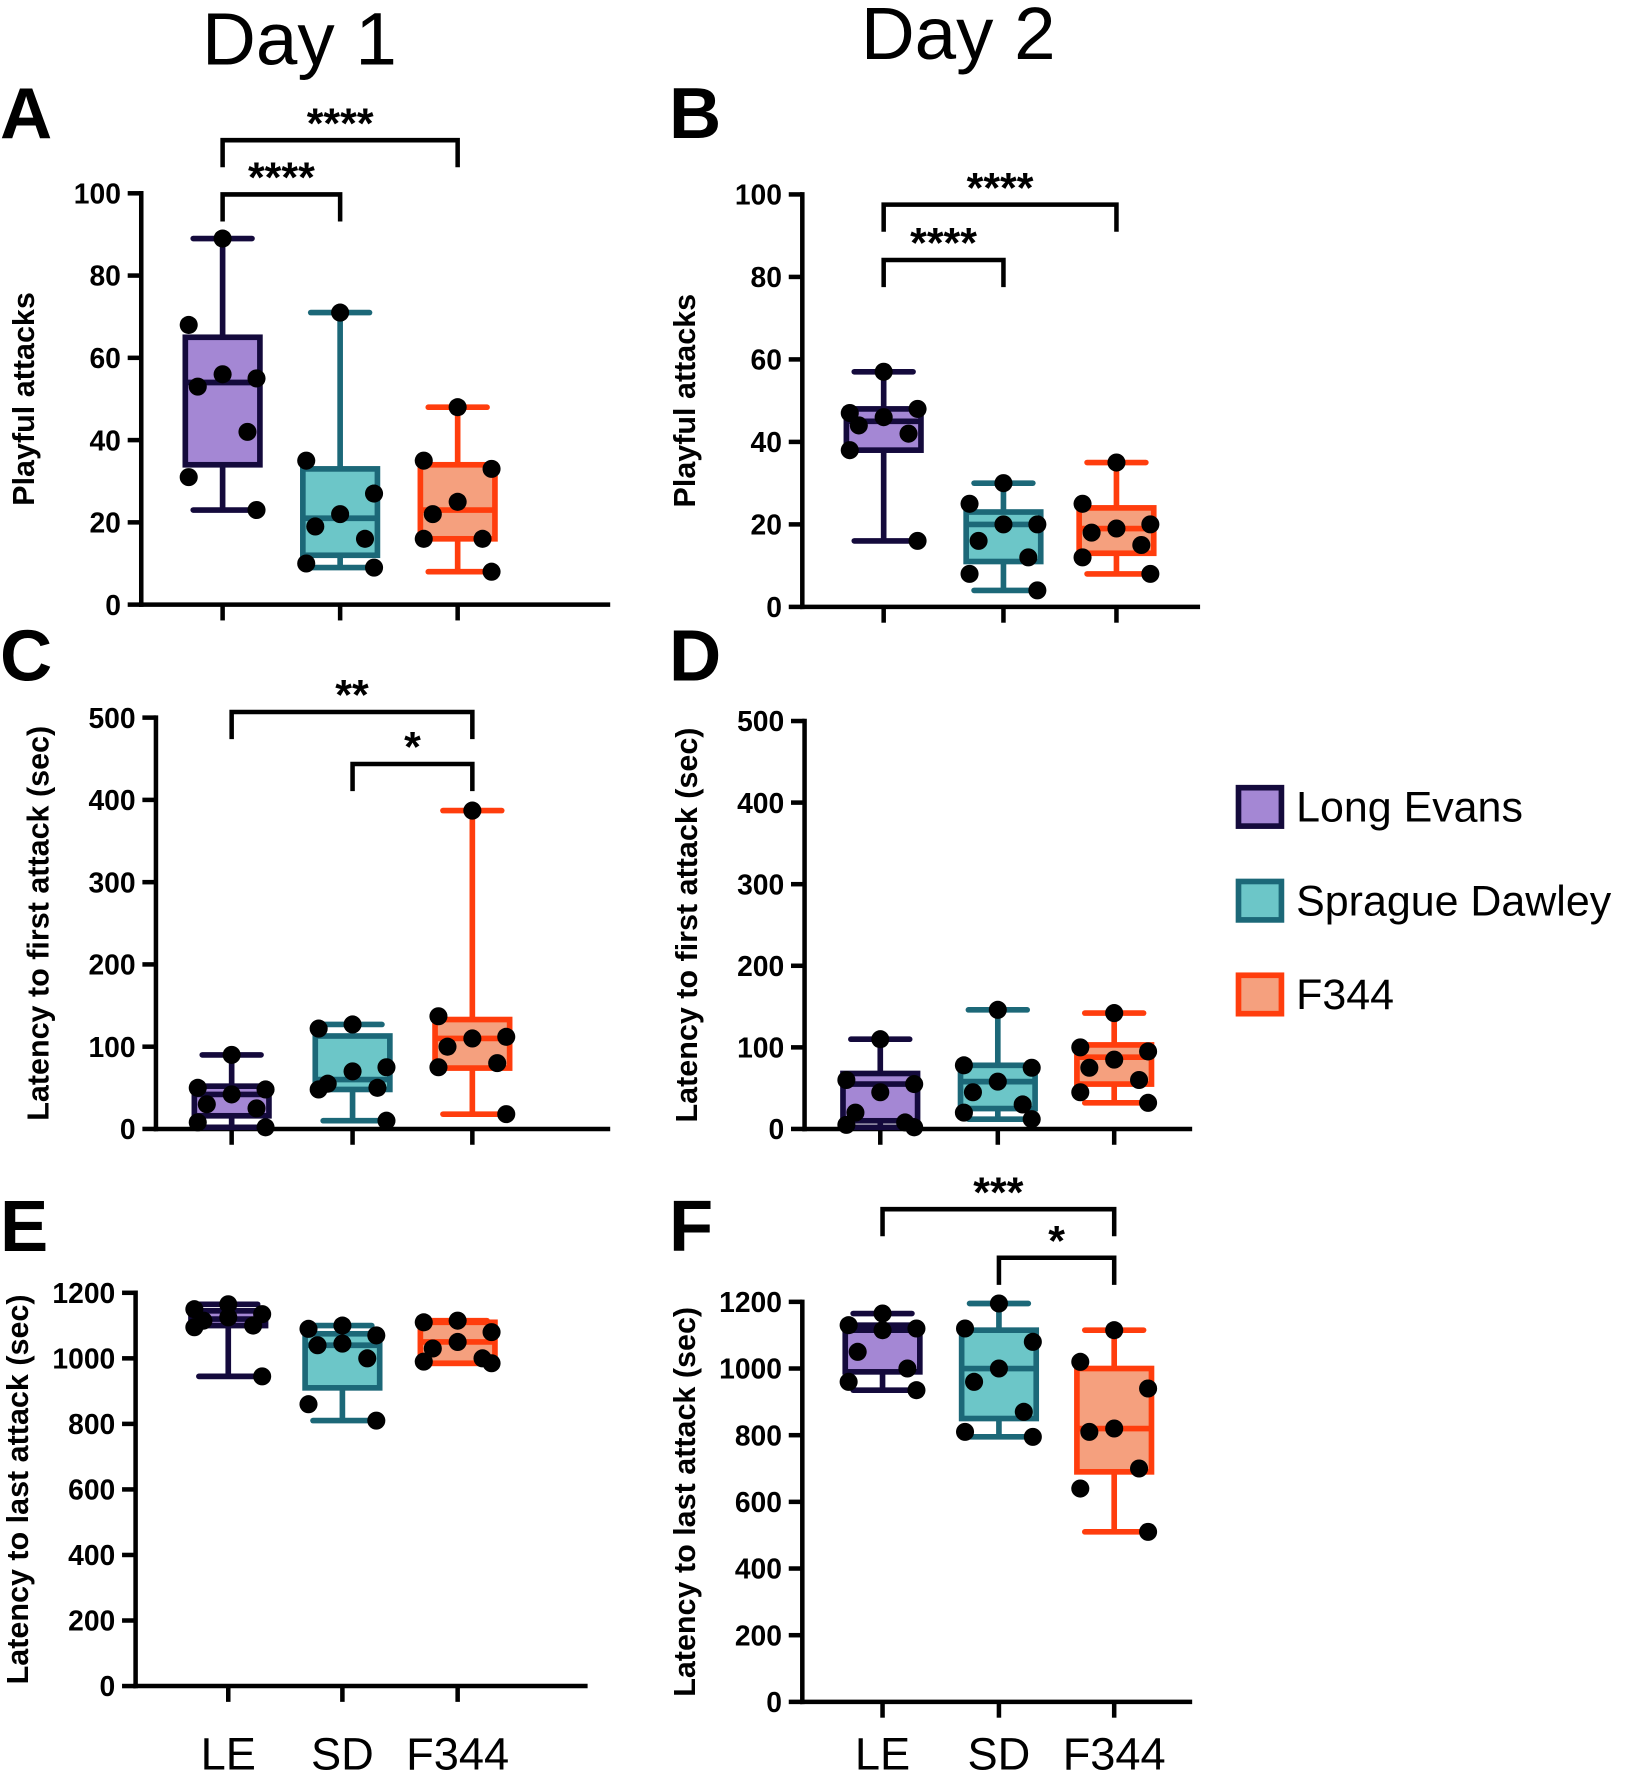 The image size is (1634, 1772). What do you see at coordinates (1345, 995) in the screenshot?
I see `legend-label: F344` at bounding box center [1345, 995].